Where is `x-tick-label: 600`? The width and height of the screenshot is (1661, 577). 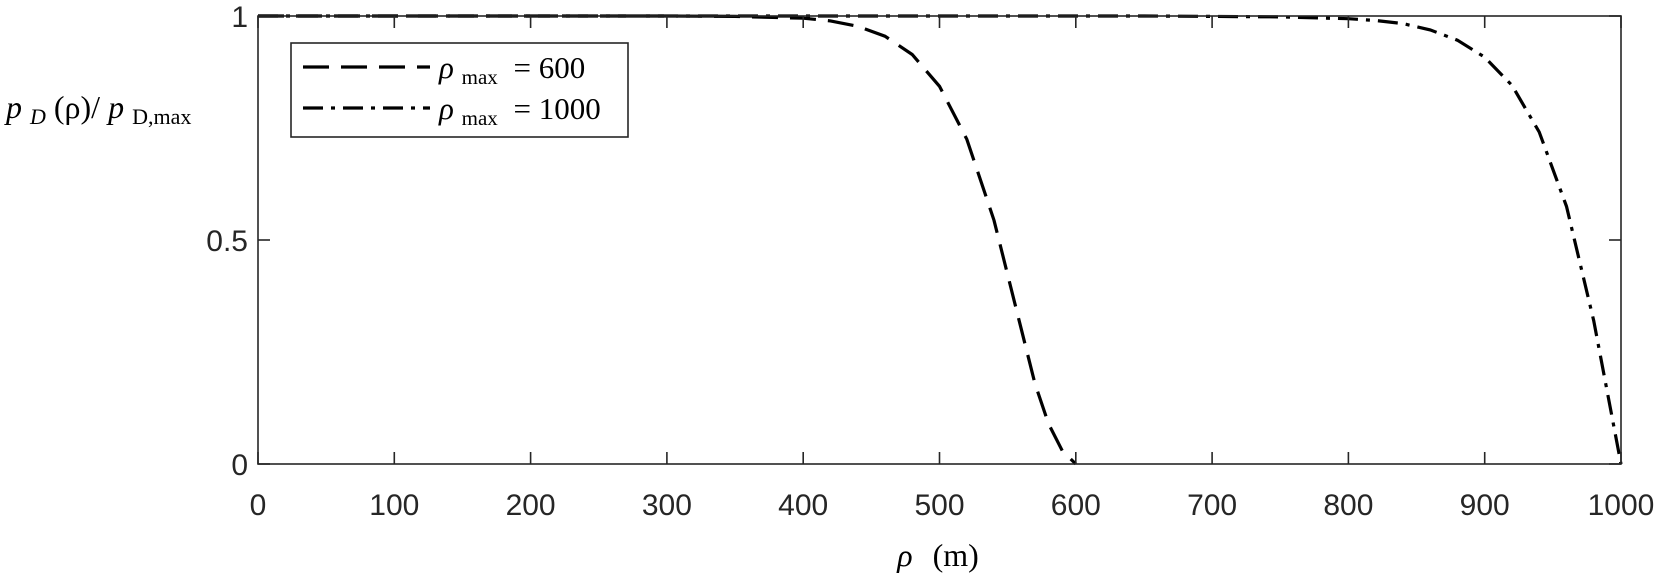
x-tick-label: 600 is located at coordinates (1076, 505).